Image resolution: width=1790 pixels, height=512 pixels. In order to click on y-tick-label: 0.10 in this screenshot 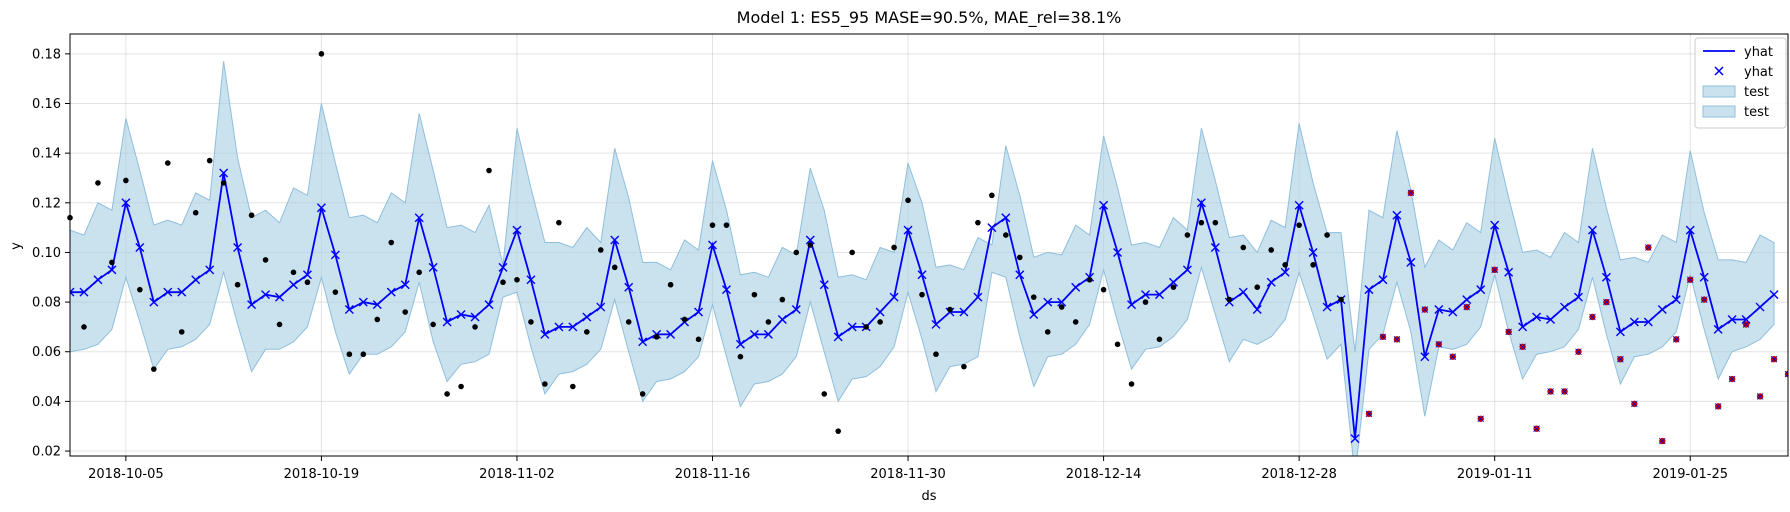, I will do `click(46, 253)`.